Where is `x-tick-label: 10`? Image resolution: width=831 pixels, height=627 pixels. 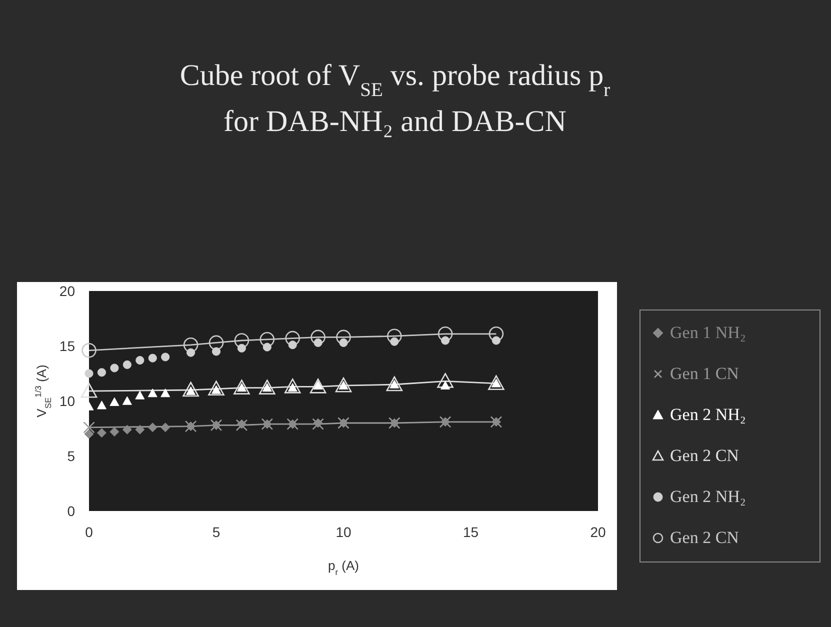
x-tick-label: 10 is located at coordinates (344, 532).